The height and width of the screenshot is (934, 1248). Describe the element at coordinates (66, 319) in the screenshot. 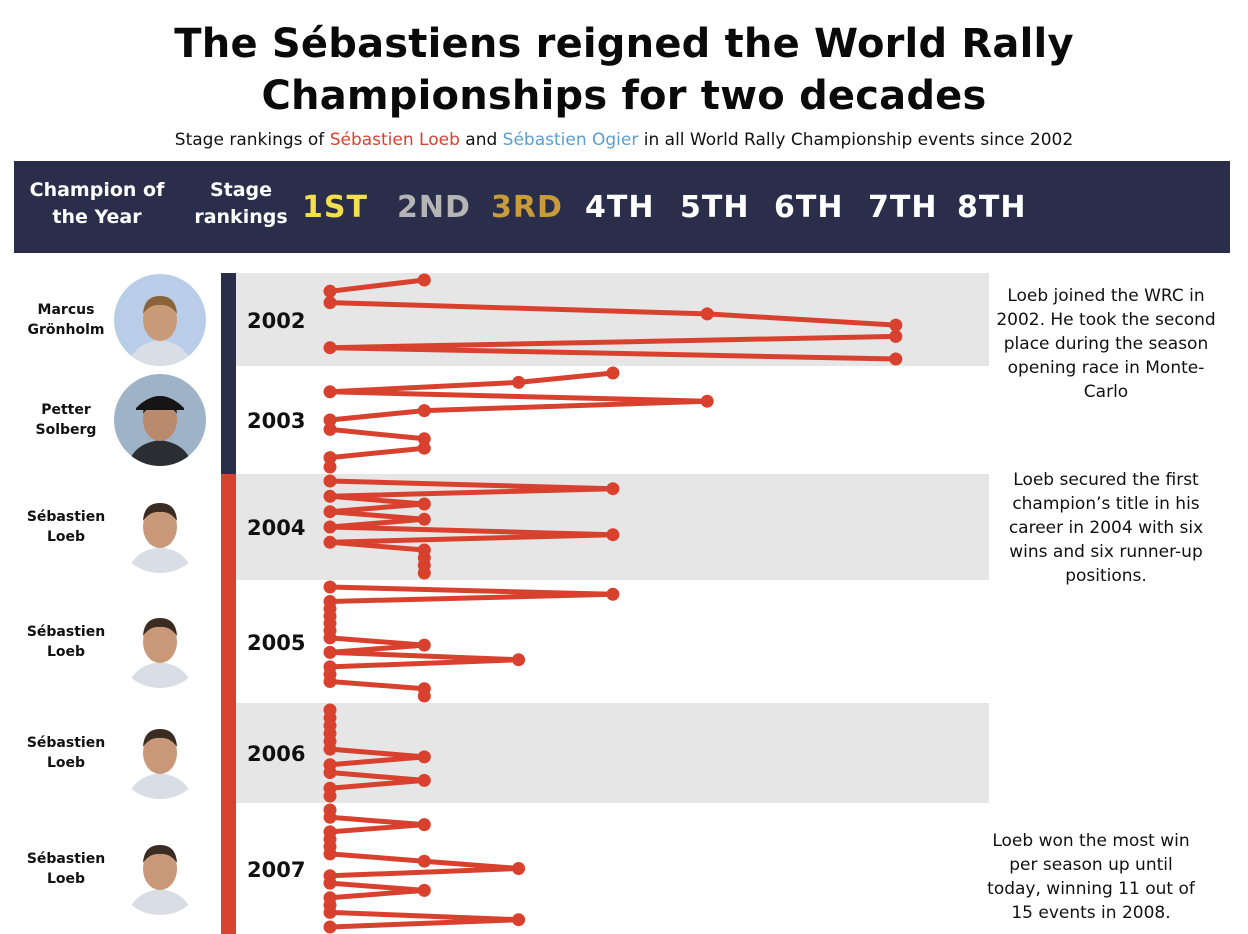

I see `champion-name-2002: Marcus Grönholm` at that location.